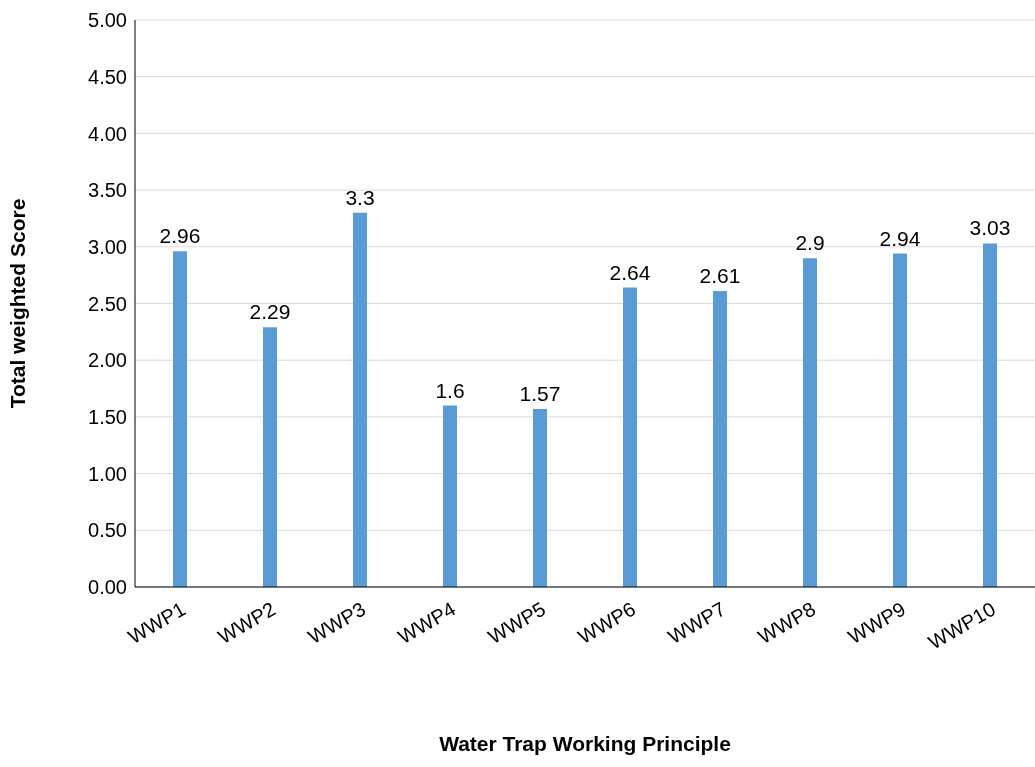 Image resolution: width=1035 pixels, height=767 pixels. What do you see at coordinates (107, 246) in the screenshot?
I see `y-tick-label: 3.00` at bounding box center [107, 246].